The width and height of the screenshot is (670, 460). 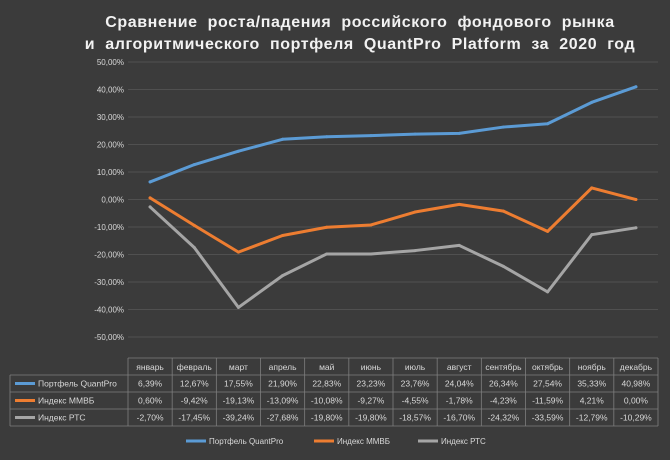 I want to click on table-series-name: Портфель QuantPro, so click(x=77, y=384).